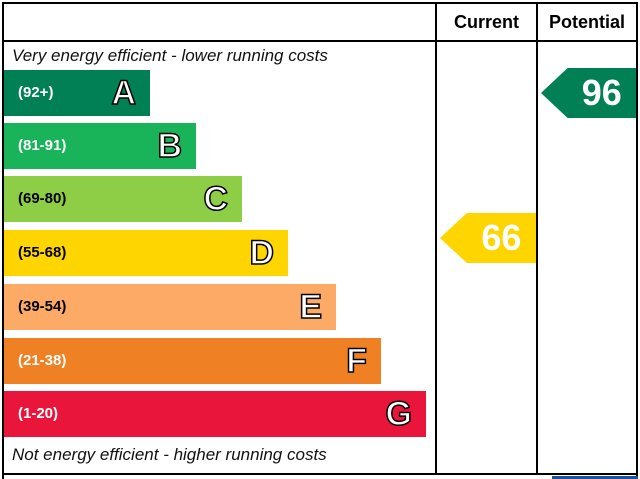  I want to click on footer-divider, so click(320, 474).